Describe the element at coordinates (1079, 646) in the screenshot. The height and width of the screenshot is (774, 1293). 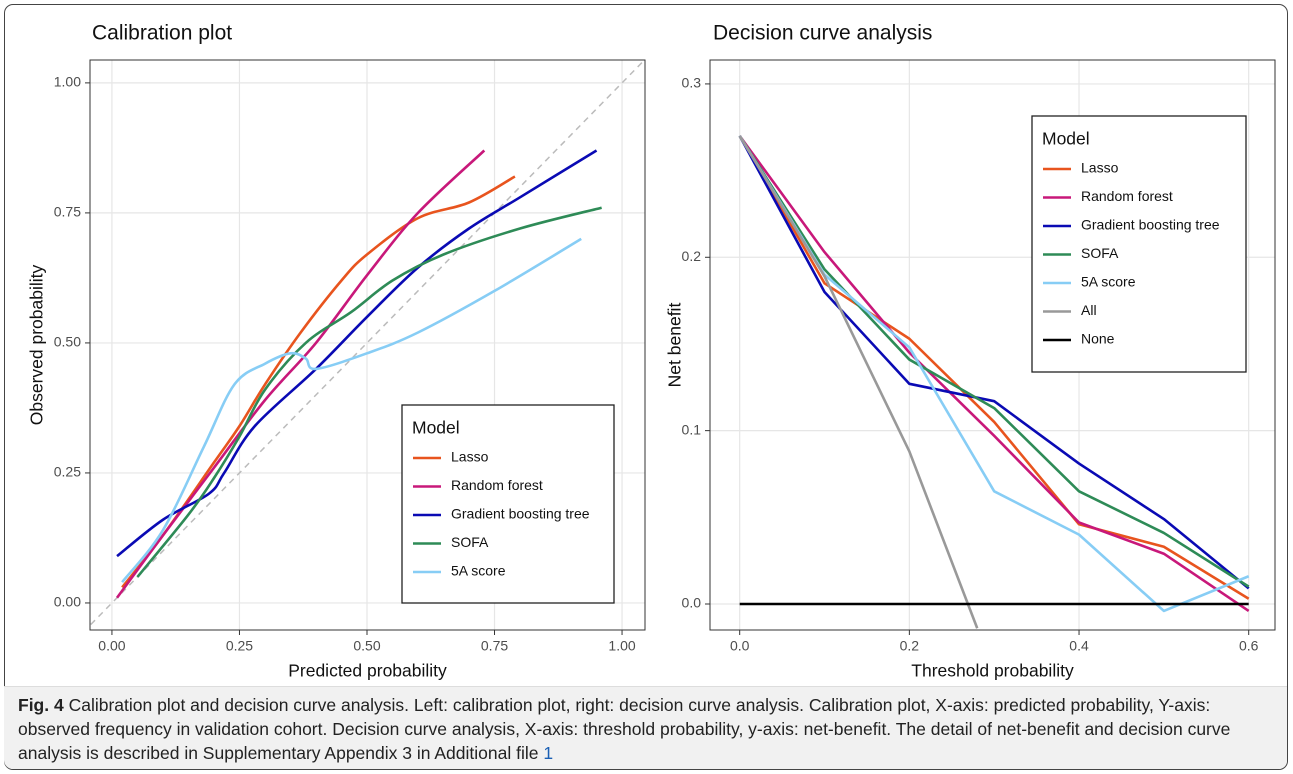
I see `x-tick-label: 0.4` at that location.